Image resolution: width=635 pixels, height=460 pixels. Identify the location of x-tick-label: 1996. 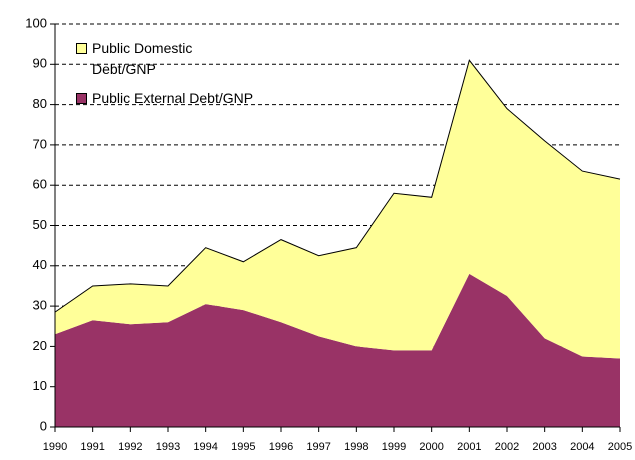
(281, 447).